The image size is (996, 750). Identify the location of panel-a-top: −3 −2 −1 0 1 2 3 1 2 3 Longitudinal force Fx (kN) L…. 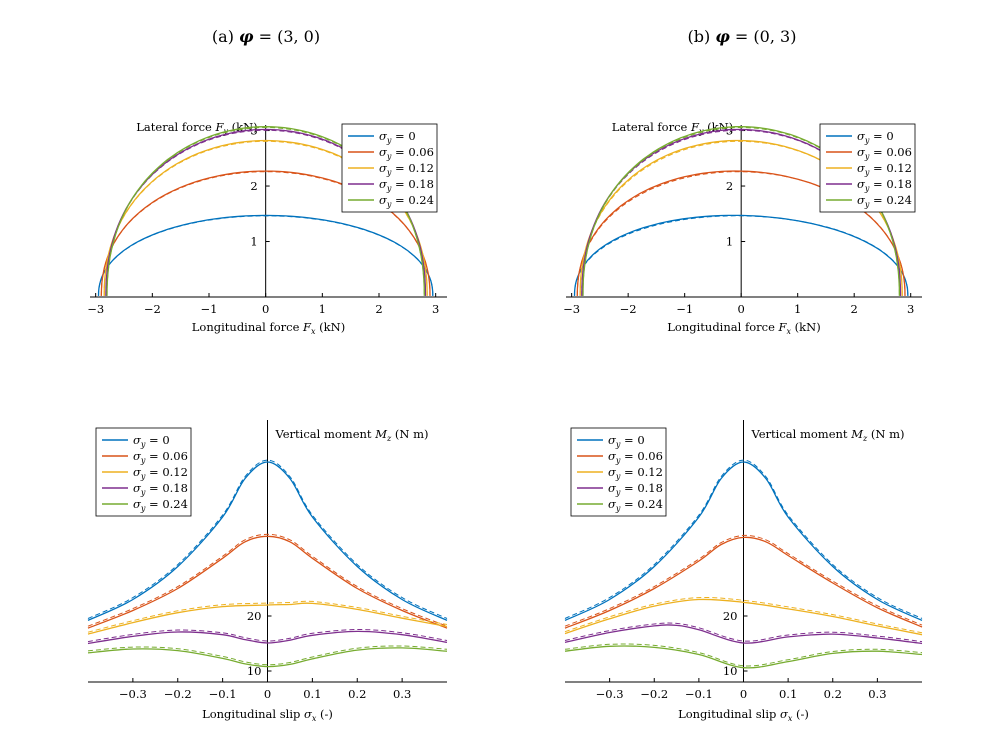
(267, 228).